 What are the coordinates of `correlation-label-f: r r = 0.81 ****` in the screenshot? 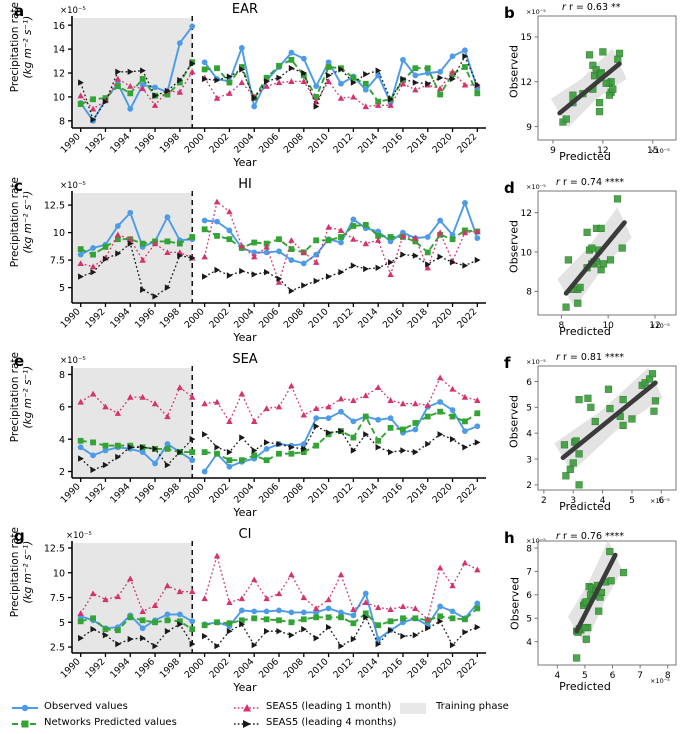 It's located at (590, 357).